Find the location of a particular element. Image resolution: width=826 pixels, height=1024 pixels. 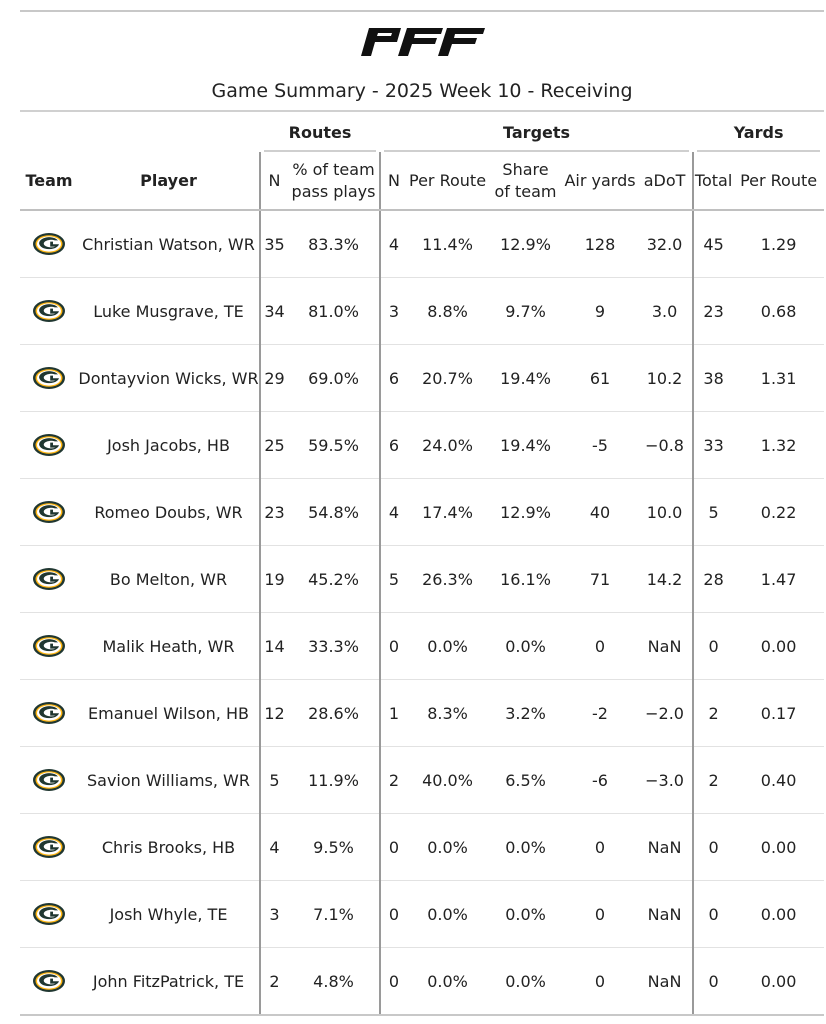

top-divider is located at coordinates (422, 11).